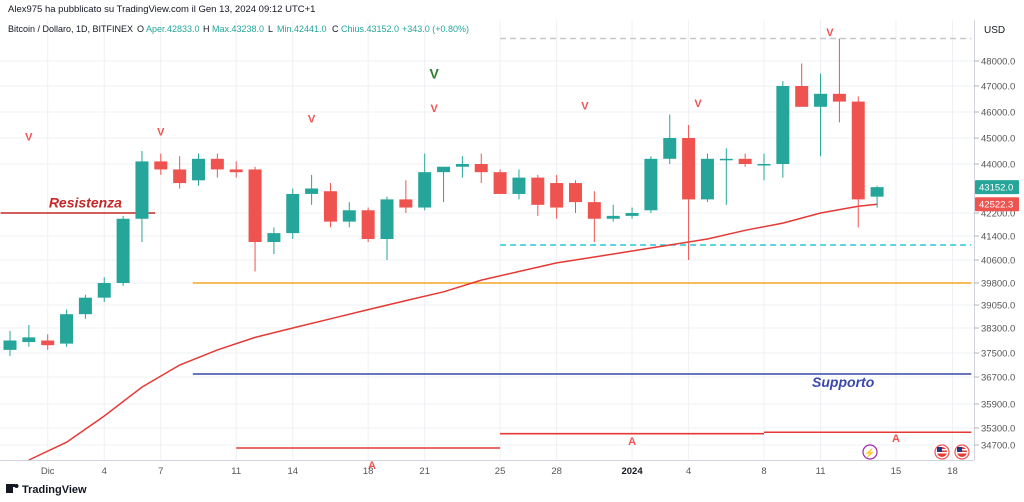 The image size is (1024, 502). What do you see at coordinates (996, 188) in the screenshot?
I see `price-tag-label: 43152.0` at bounding box center [996, 188].